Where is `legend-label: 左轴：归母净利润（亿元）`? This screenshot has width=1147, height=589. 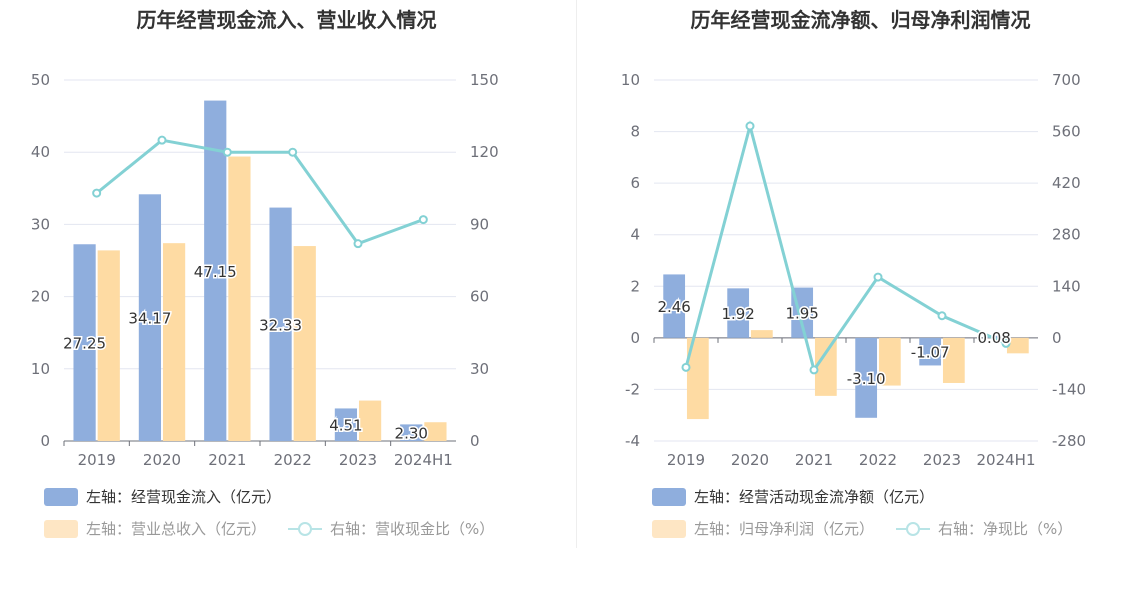 legend-label: 左轴：归母净利润（亿元） is located at coordinates (784, 529).